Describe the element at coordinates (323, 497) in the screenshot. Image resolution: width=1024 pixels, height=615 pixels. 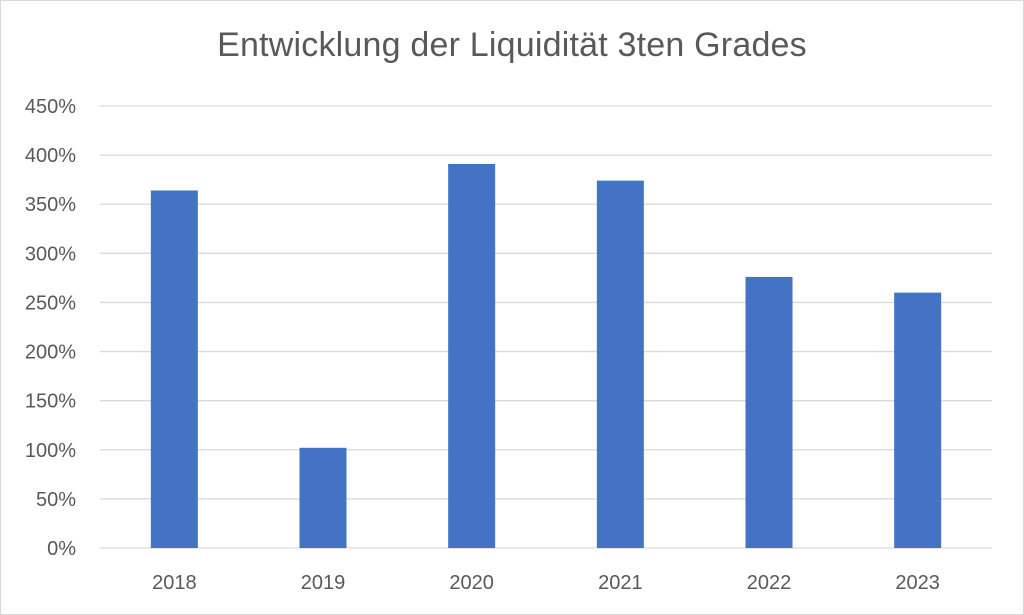
I see `bar-2019` at that location.